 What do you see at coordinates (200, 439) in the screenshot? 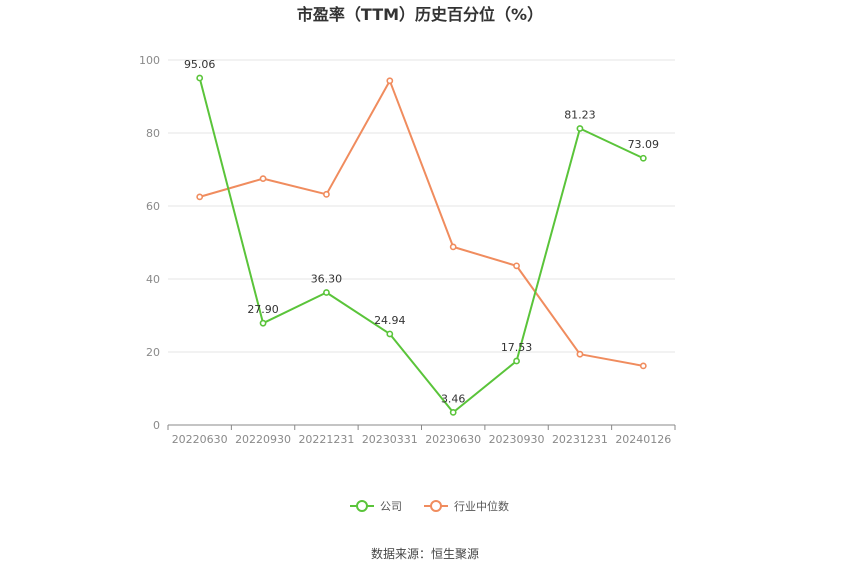
I see `x-tick-label: 20220630` at bounding box center [200, 439].